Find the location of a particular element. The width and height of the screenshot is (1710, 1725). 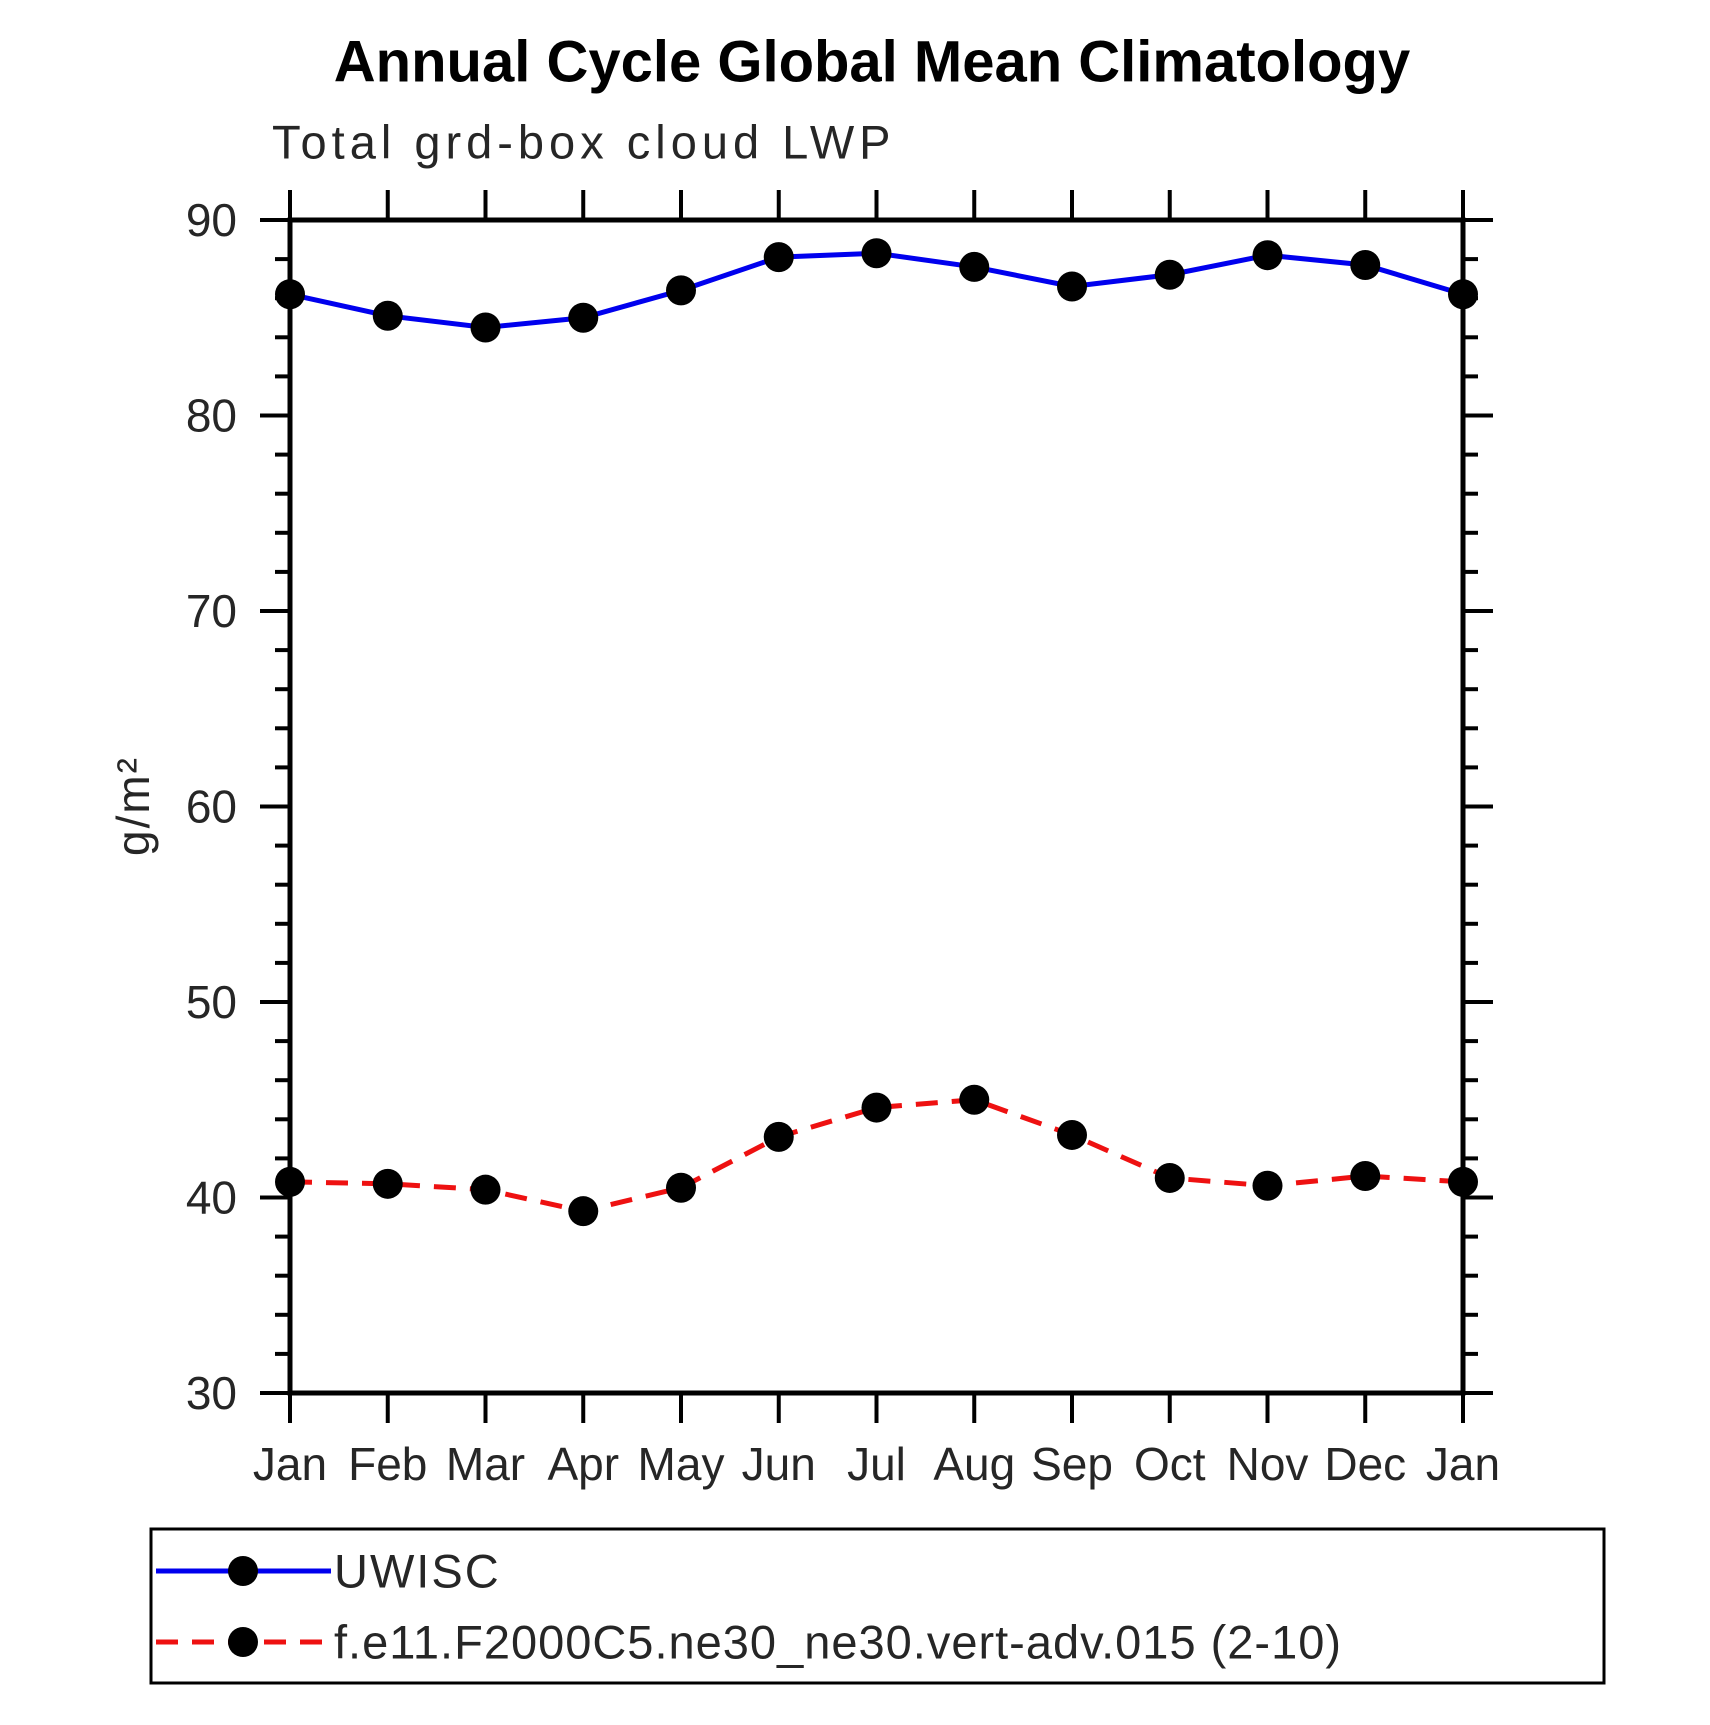

x-tick-label: Mar is located at coordinates (485, 1464).